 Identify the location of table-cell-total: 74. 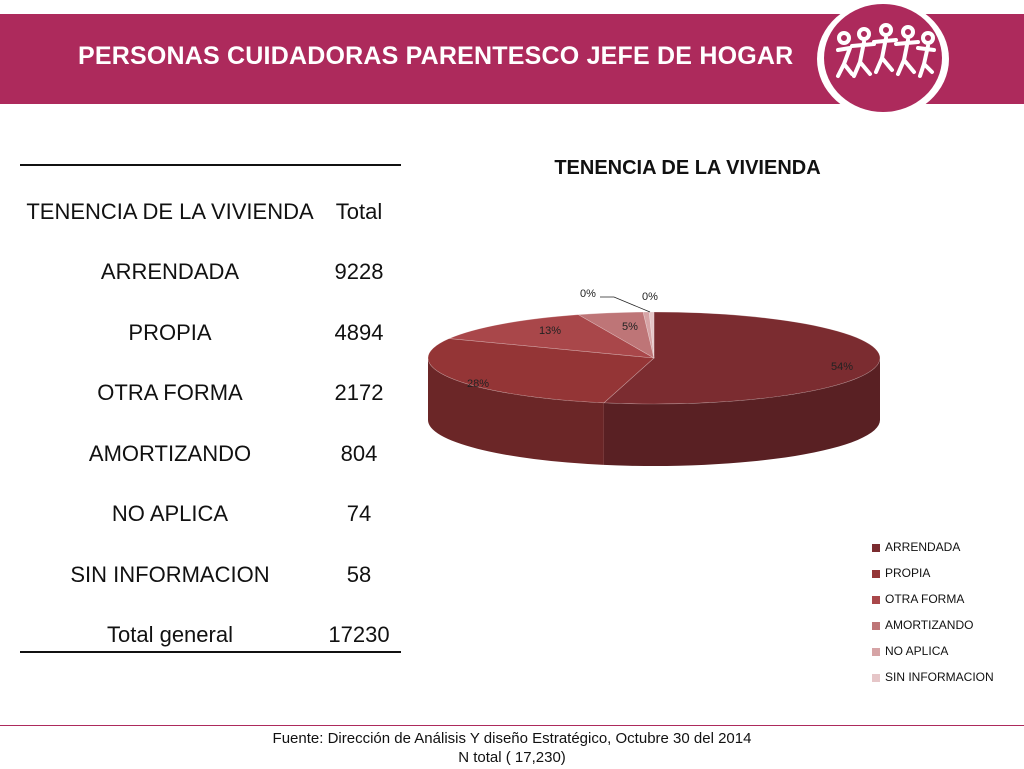
(359, 513).